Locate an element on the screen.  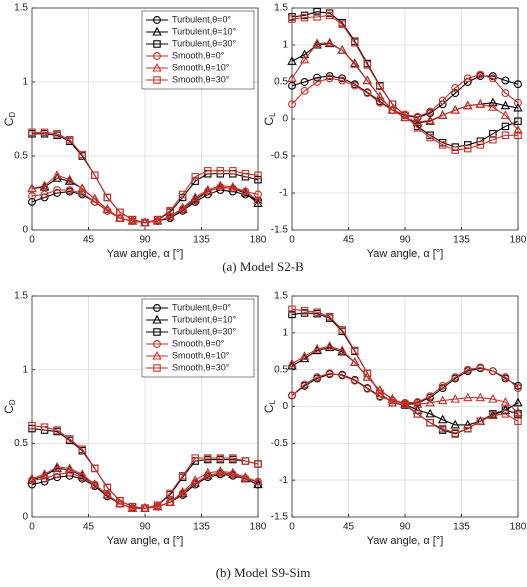
y-axis-label-sub: L is located at coordinates (272, 401).